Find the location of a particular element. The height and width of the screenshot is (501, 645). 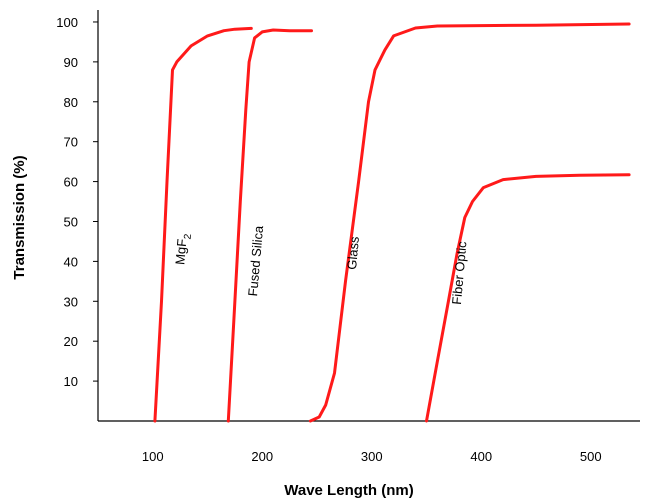

y-tick-label: 10 is located at coordinates (71, 381).